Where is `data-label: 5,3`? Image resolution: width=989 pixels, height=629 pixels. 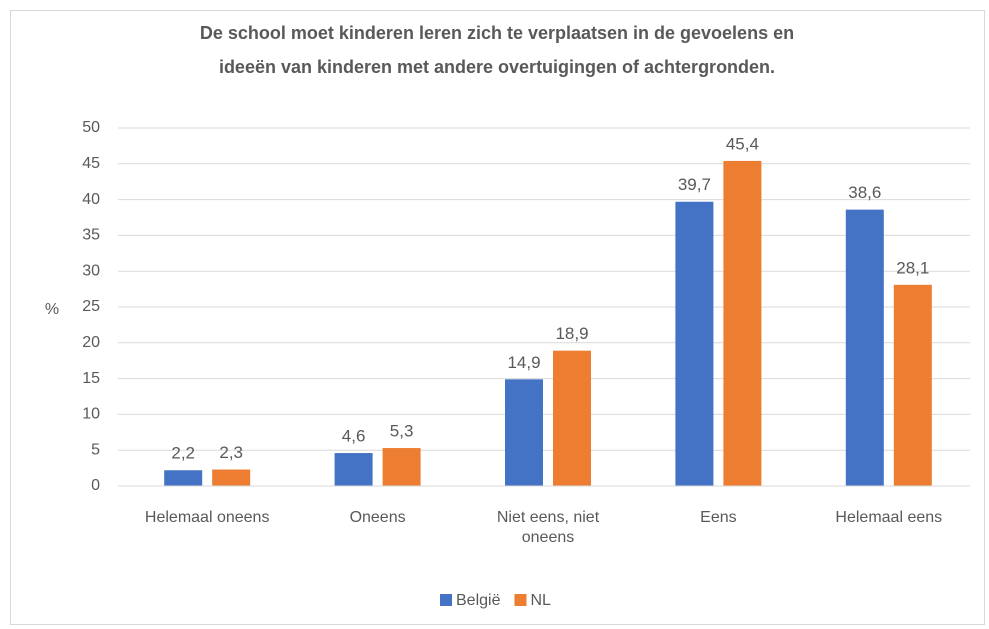 data-label: 5,3 is located at coordinates (402, 431).